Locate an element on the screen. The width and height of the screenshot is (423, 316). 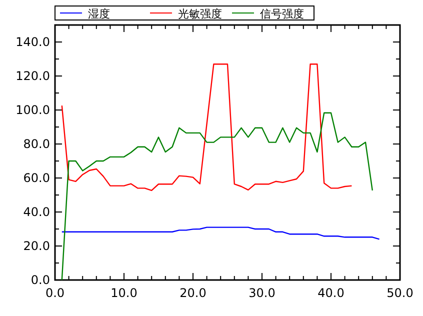
x-tick-label: 50.0 is located at coordinates (400, 293).